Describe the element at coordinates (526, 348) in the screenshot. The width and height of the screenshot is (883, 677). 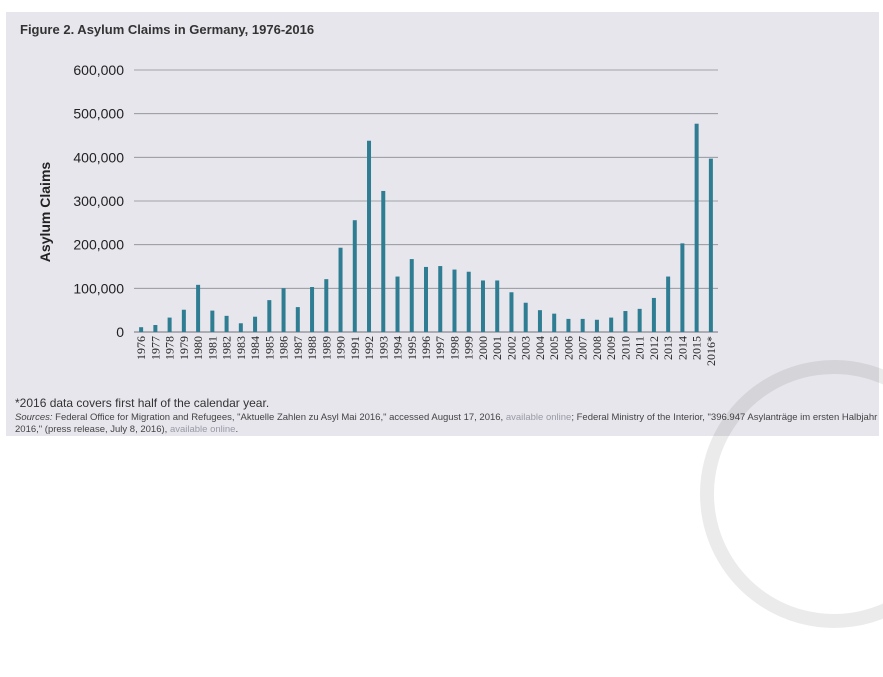
I see `x-tick-label: 2003` at that location.